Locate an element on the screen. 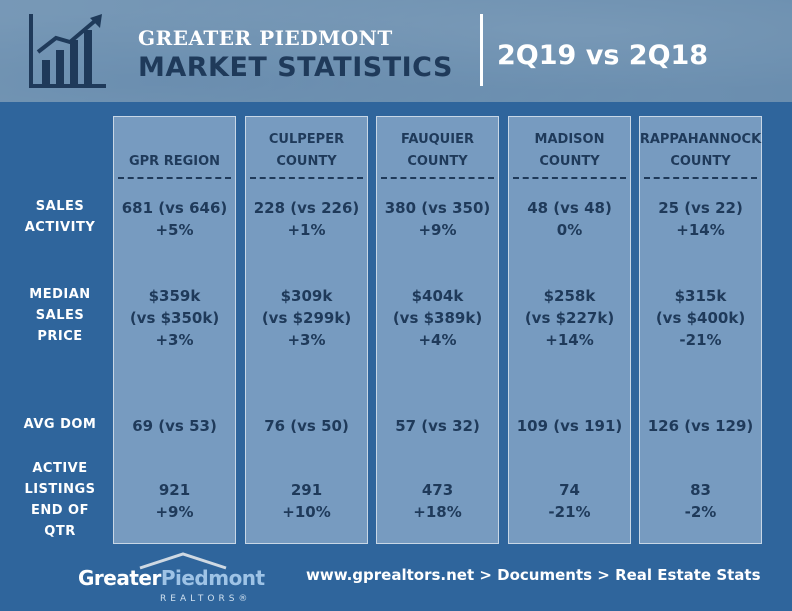 Image resolution: width=792 pixels, height=611 pixels. row-label-median-sales-price: MEDIAN SALES PRICE is located at coordinates (60, 315).